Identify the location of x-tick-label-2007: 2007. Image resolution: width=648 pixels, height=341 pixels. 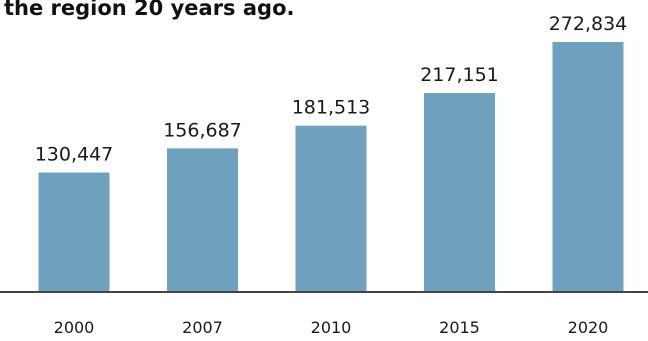
(202, 327).